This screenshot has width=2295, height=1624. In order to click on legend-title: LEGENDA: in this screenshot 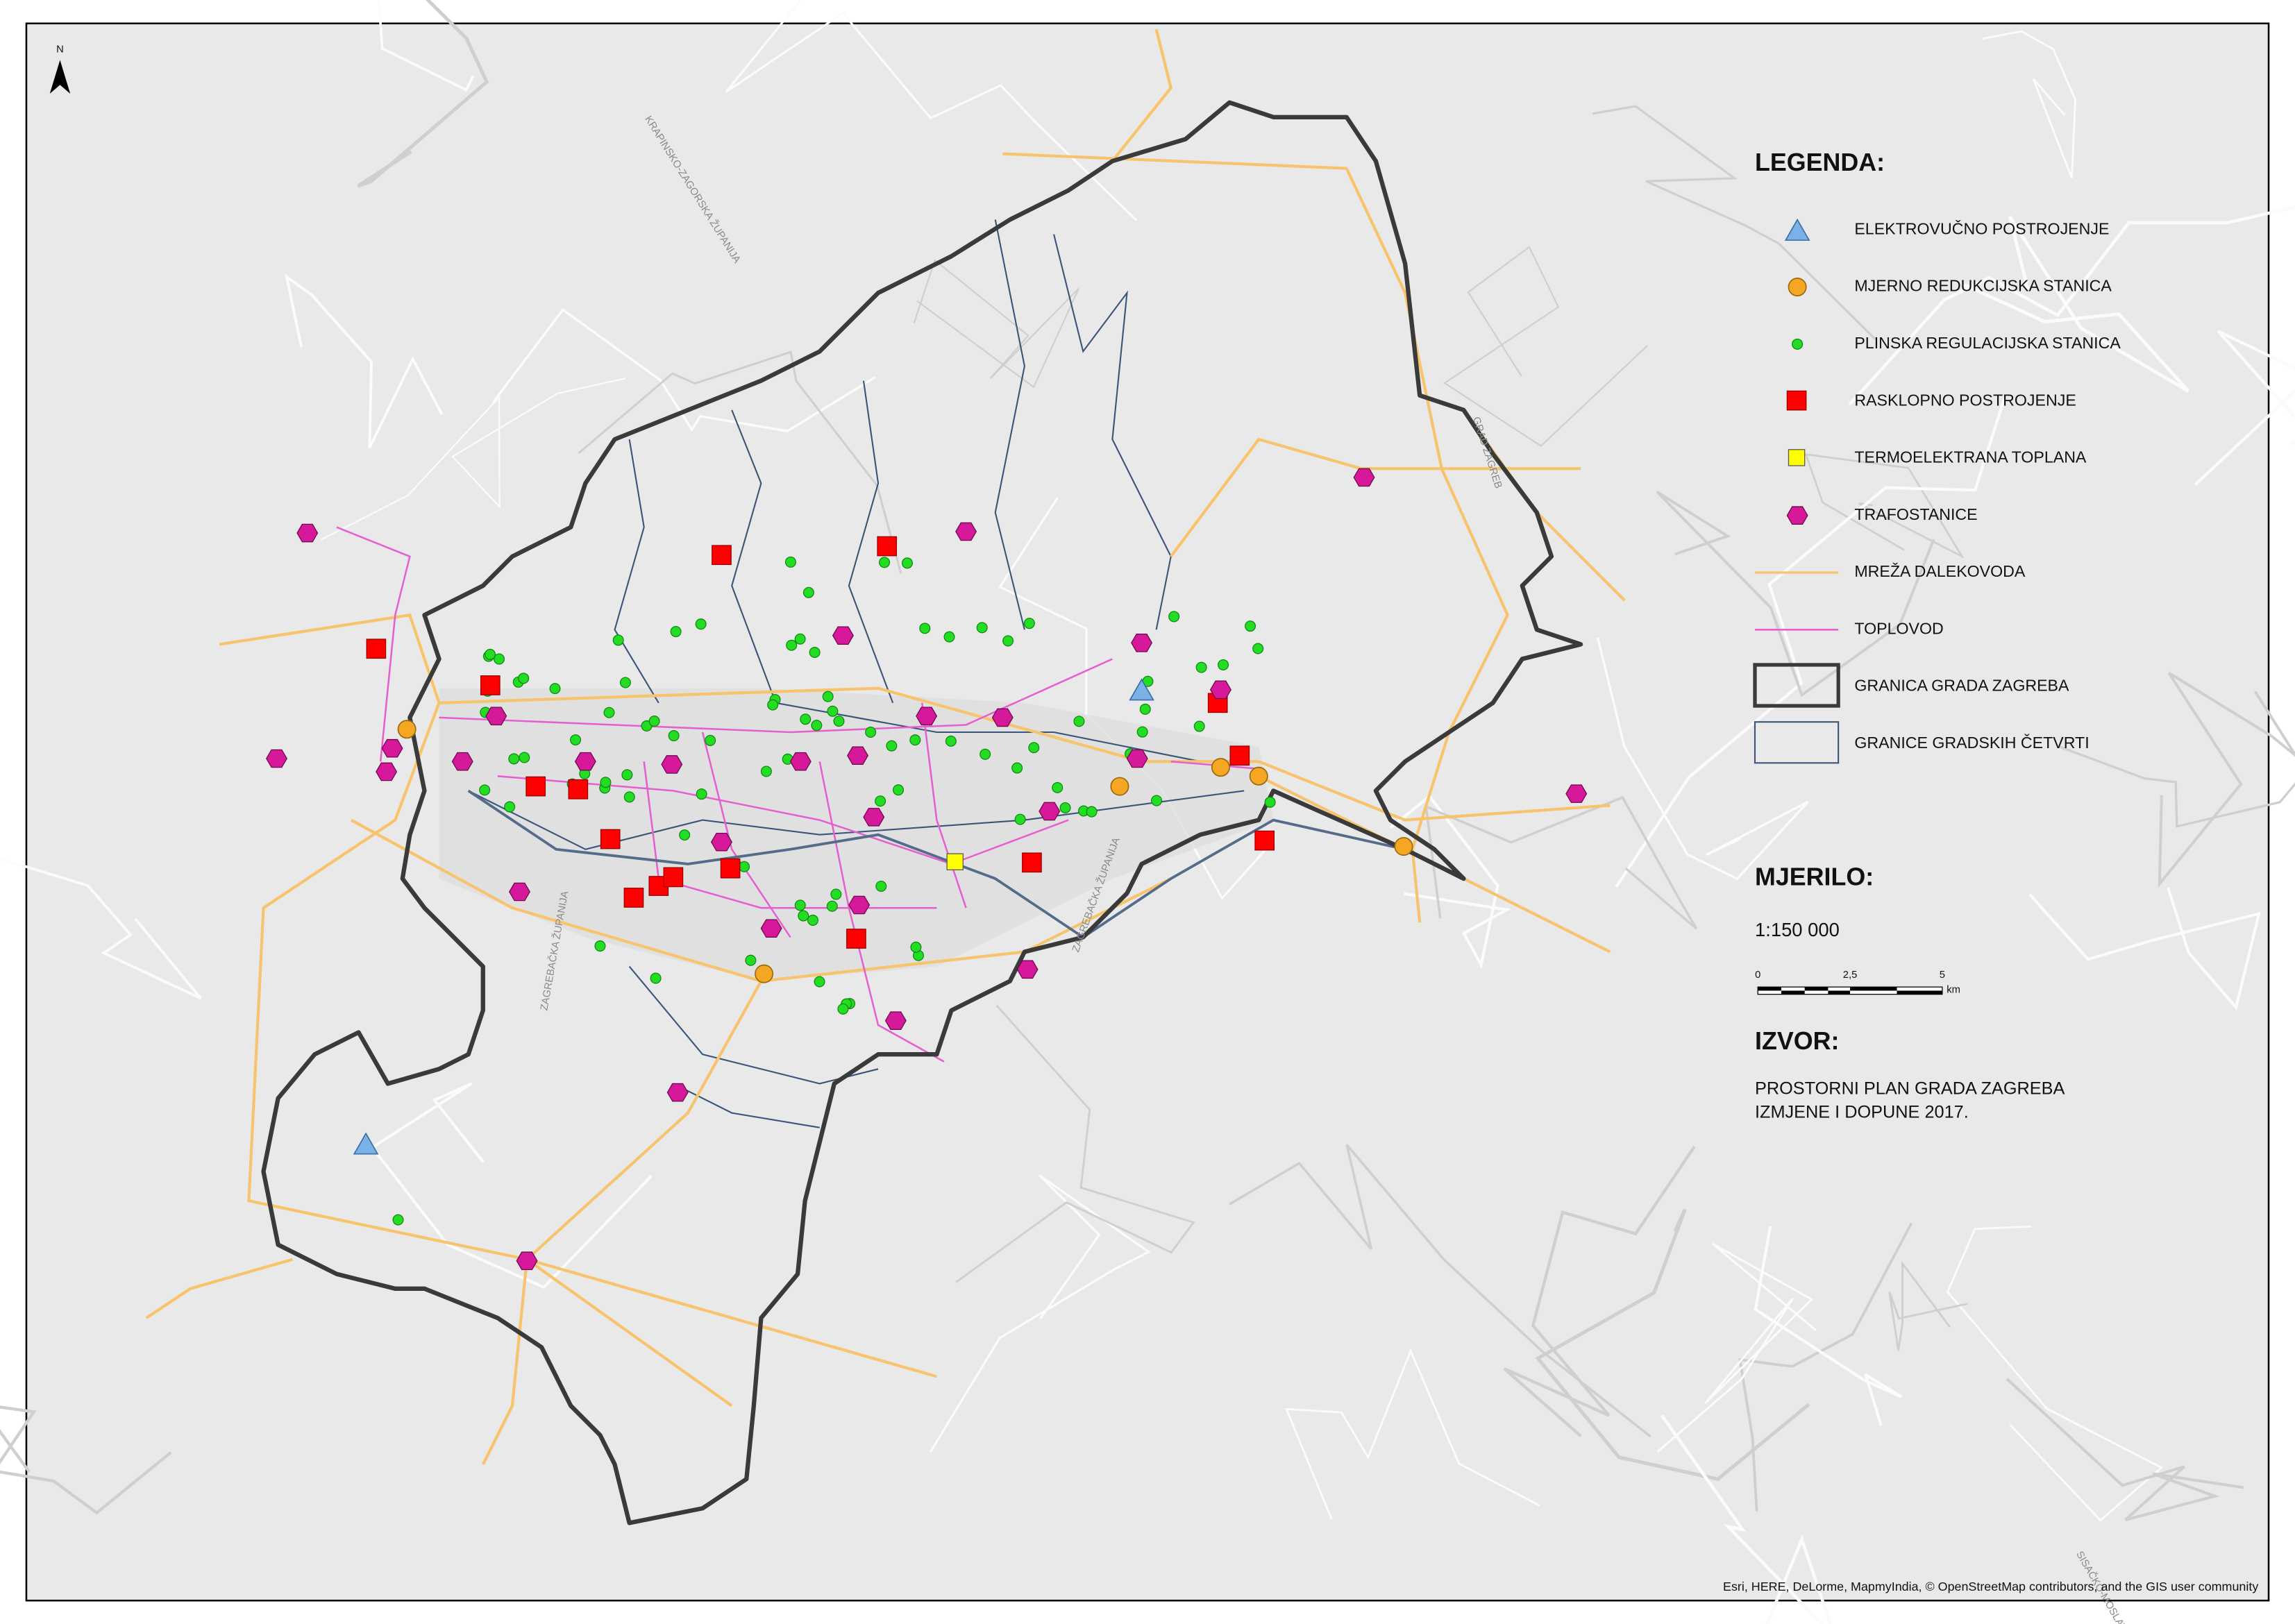, I will do `click(1820, 162)`.